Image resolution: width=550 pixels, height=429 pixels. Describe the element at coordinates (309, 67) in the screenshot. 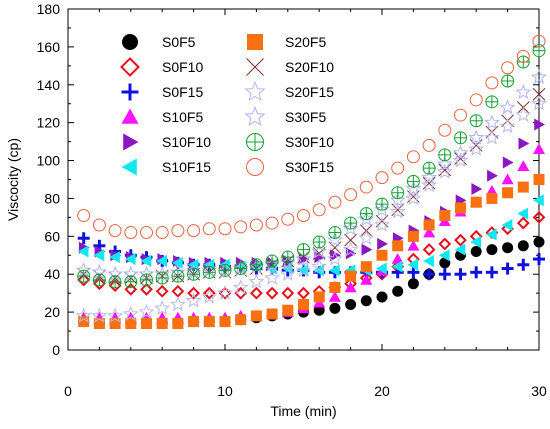

I see `legend-label: S20F10` at that location.